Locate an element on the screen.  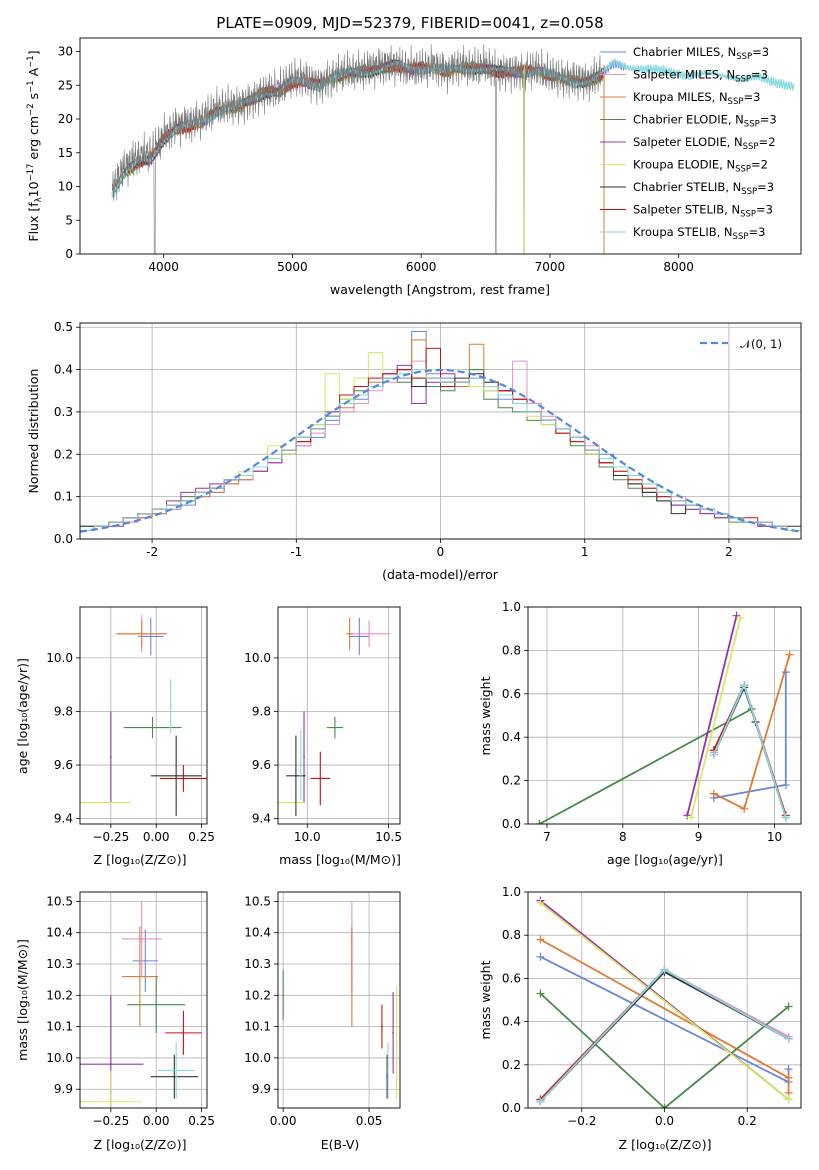
y-tick-label: 5 is located at coordinates (69, 220).